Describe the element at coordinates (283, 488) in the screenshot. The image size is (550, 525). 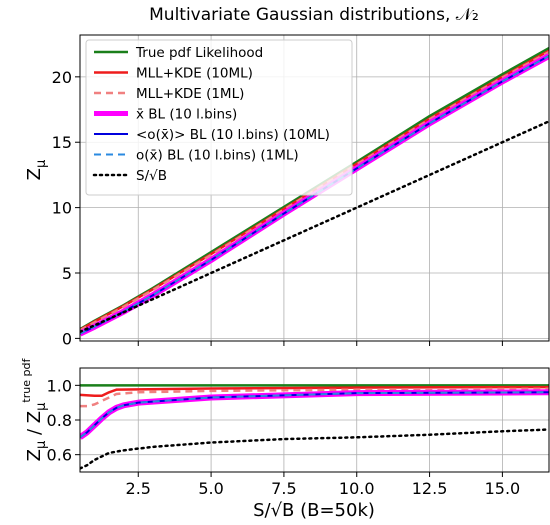
I see `x-tick-label: 7.5` at that location.